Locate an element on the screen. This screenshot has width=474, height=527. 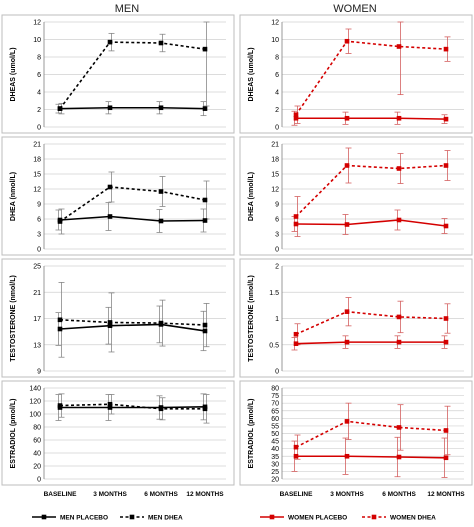
men-estradiol-ytick-label: 40 is located at coordinates (37, 454).